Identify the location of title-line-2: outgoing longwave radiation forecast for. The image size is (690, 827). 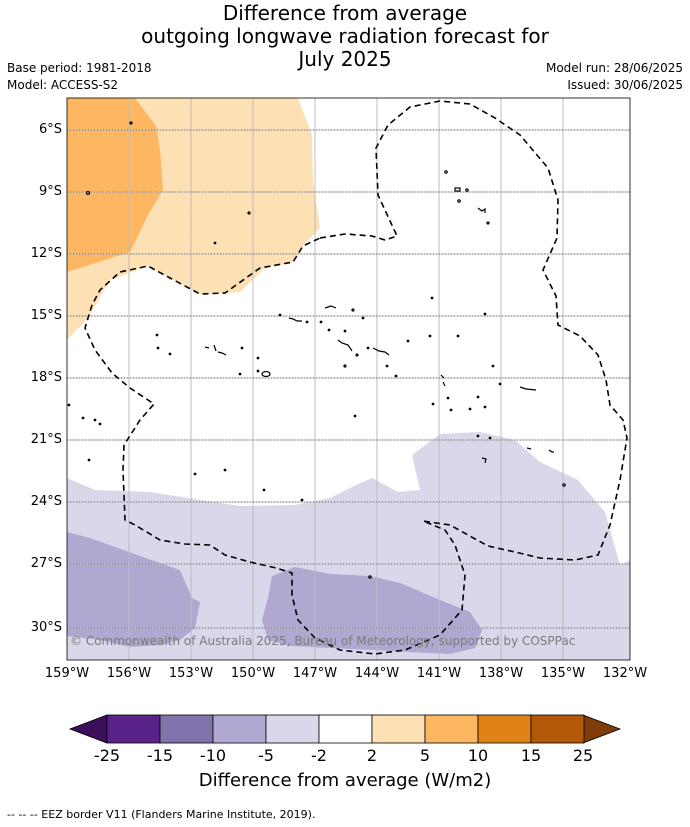
(345, 36).